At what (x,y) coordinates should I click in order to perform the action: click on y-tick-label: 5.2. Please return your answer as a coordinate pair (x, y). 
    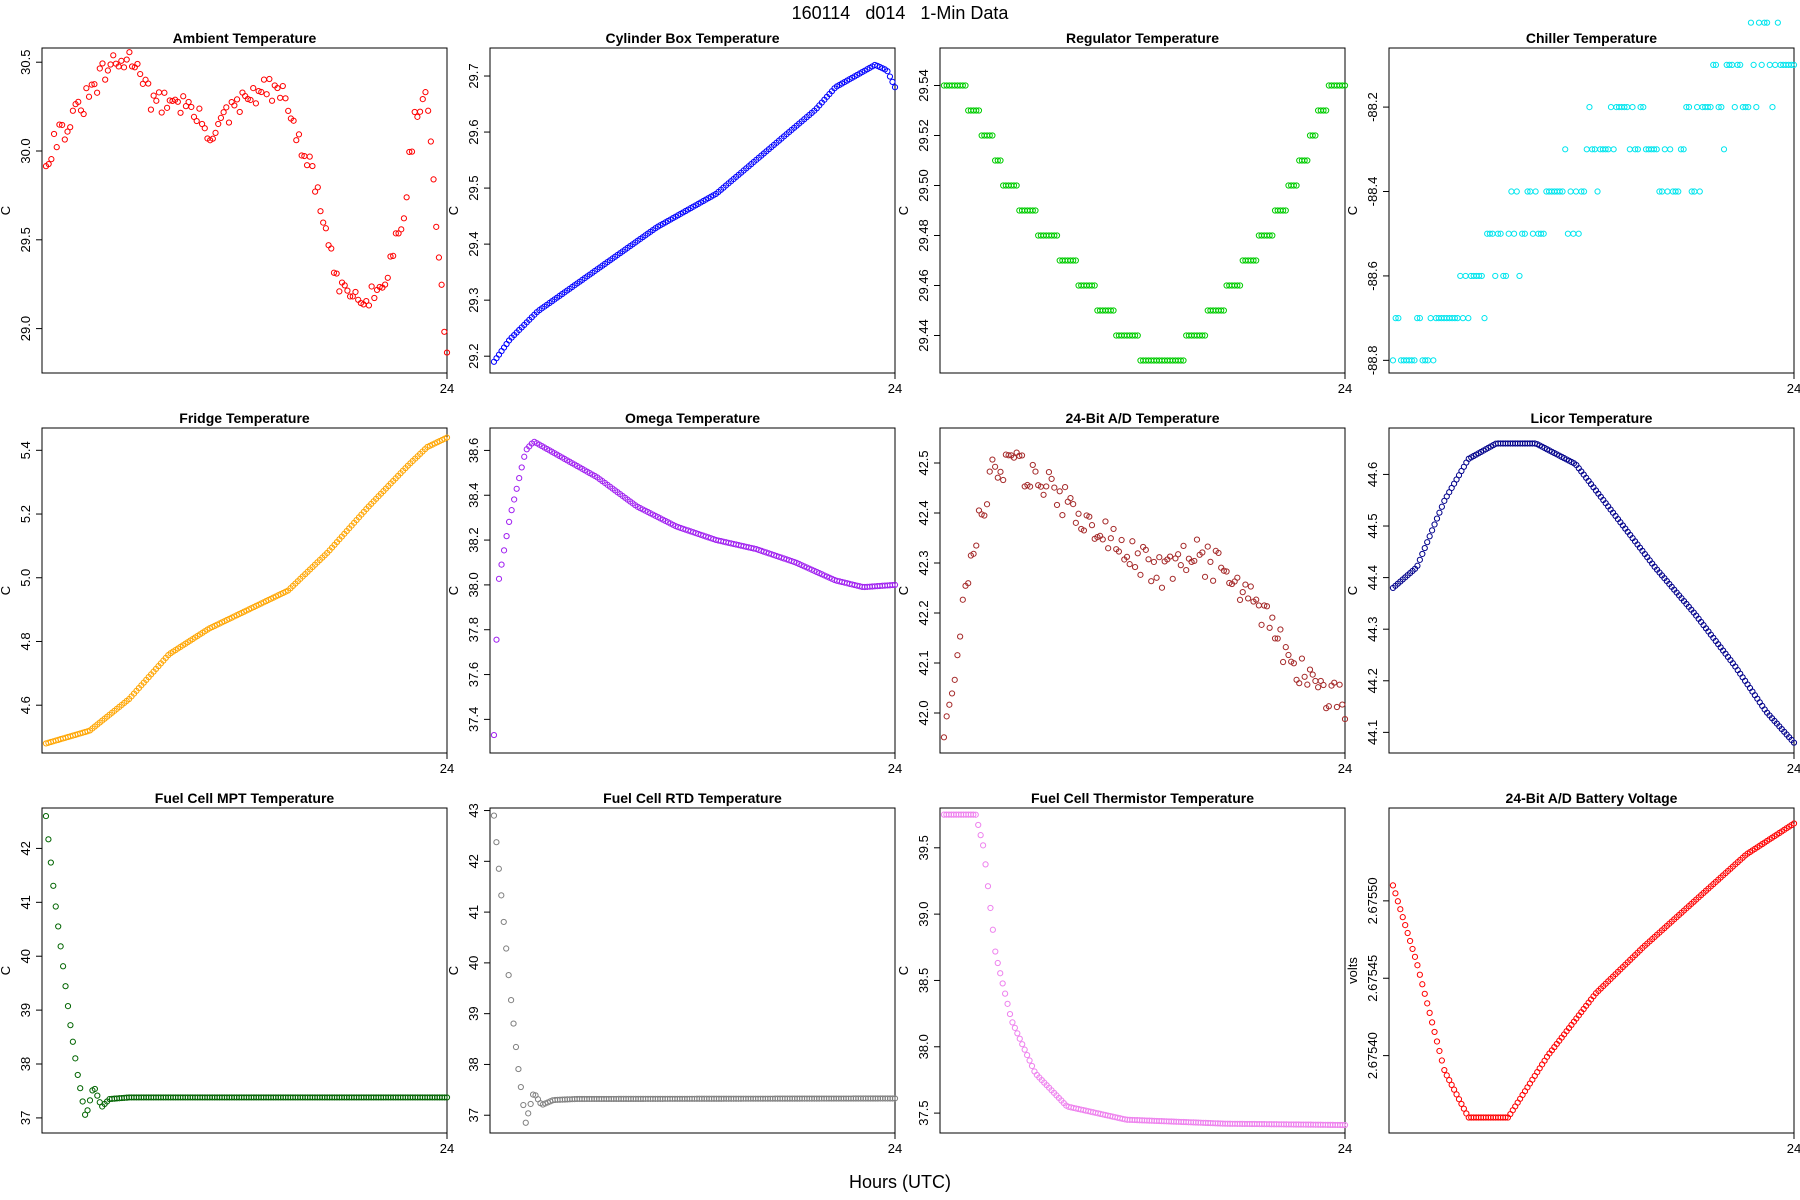
    Looking at the image, I should click on (25, 514).